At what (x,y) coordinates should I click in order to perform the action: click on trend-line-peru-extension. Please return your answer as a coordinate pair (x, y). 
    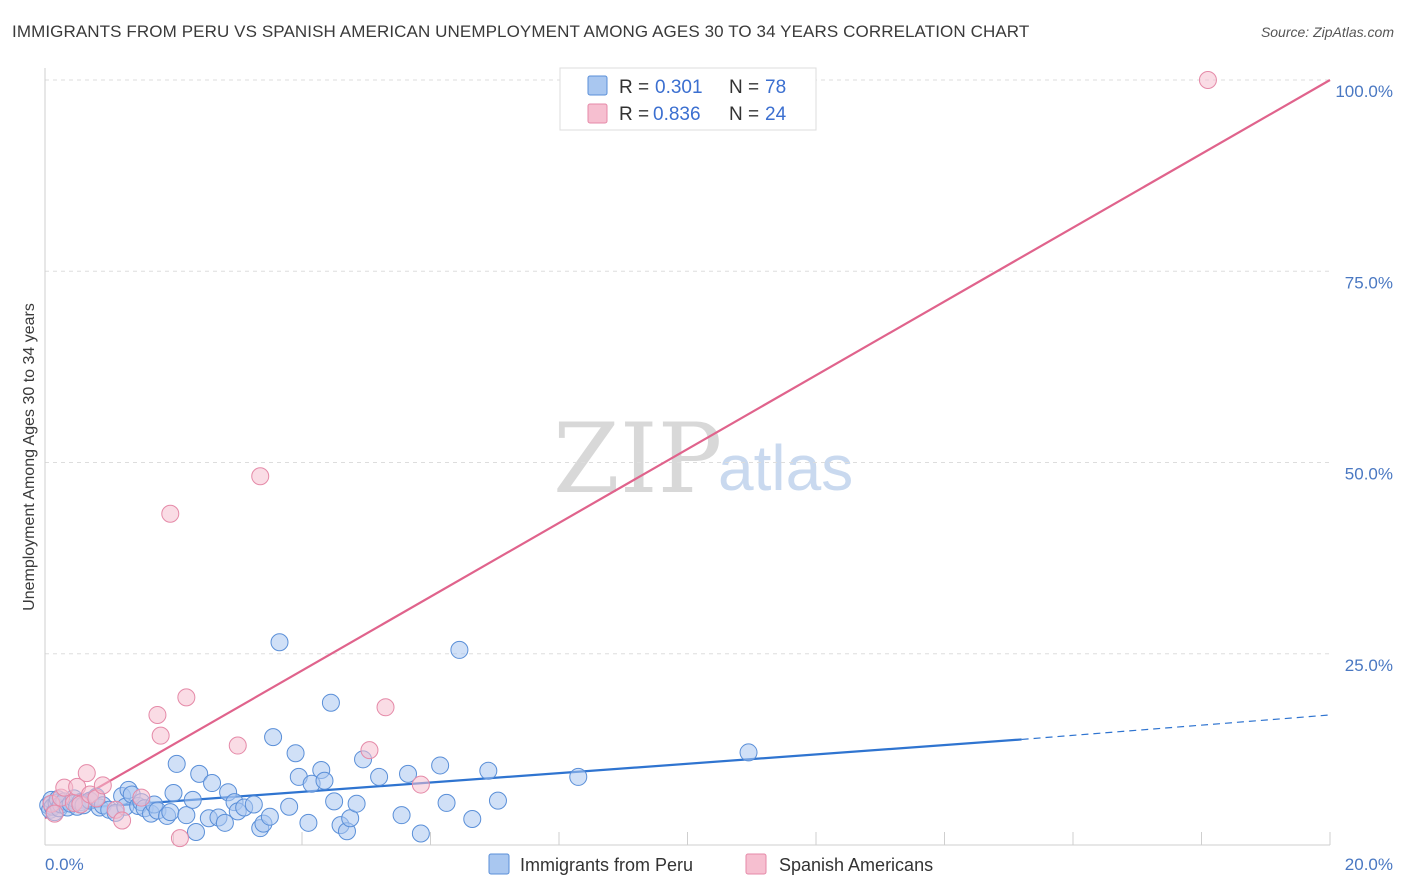
    Looking at the image, I should click on (1176, 727).